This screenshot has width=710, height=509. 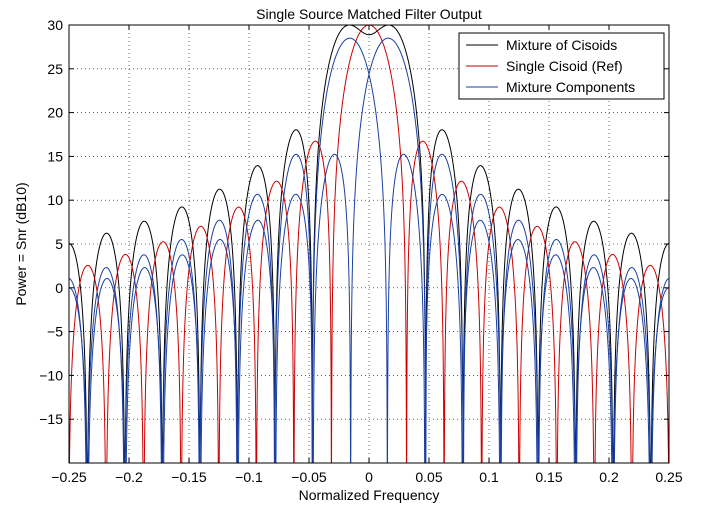 I want to click on legend-label-components: Mixture Components, so click(x=570, y=87).